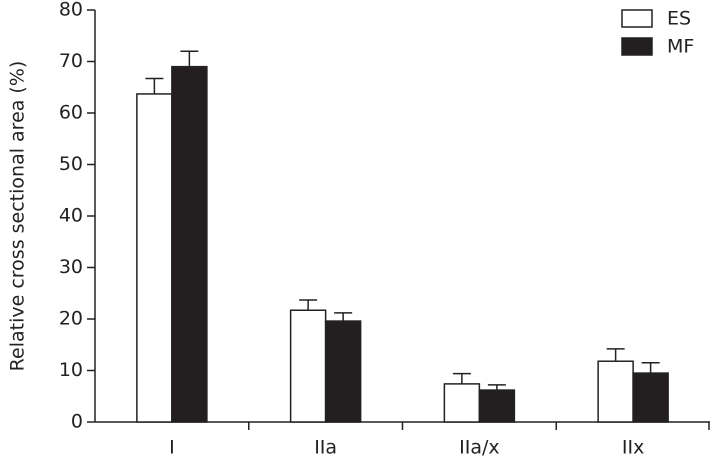 Image resolution: width=710 pixels, height=461 pixels. What do you see at coordinates (633, 448) in the screenshot?
I see `x-tick-label: IIx` at bounding box center [633, 448].